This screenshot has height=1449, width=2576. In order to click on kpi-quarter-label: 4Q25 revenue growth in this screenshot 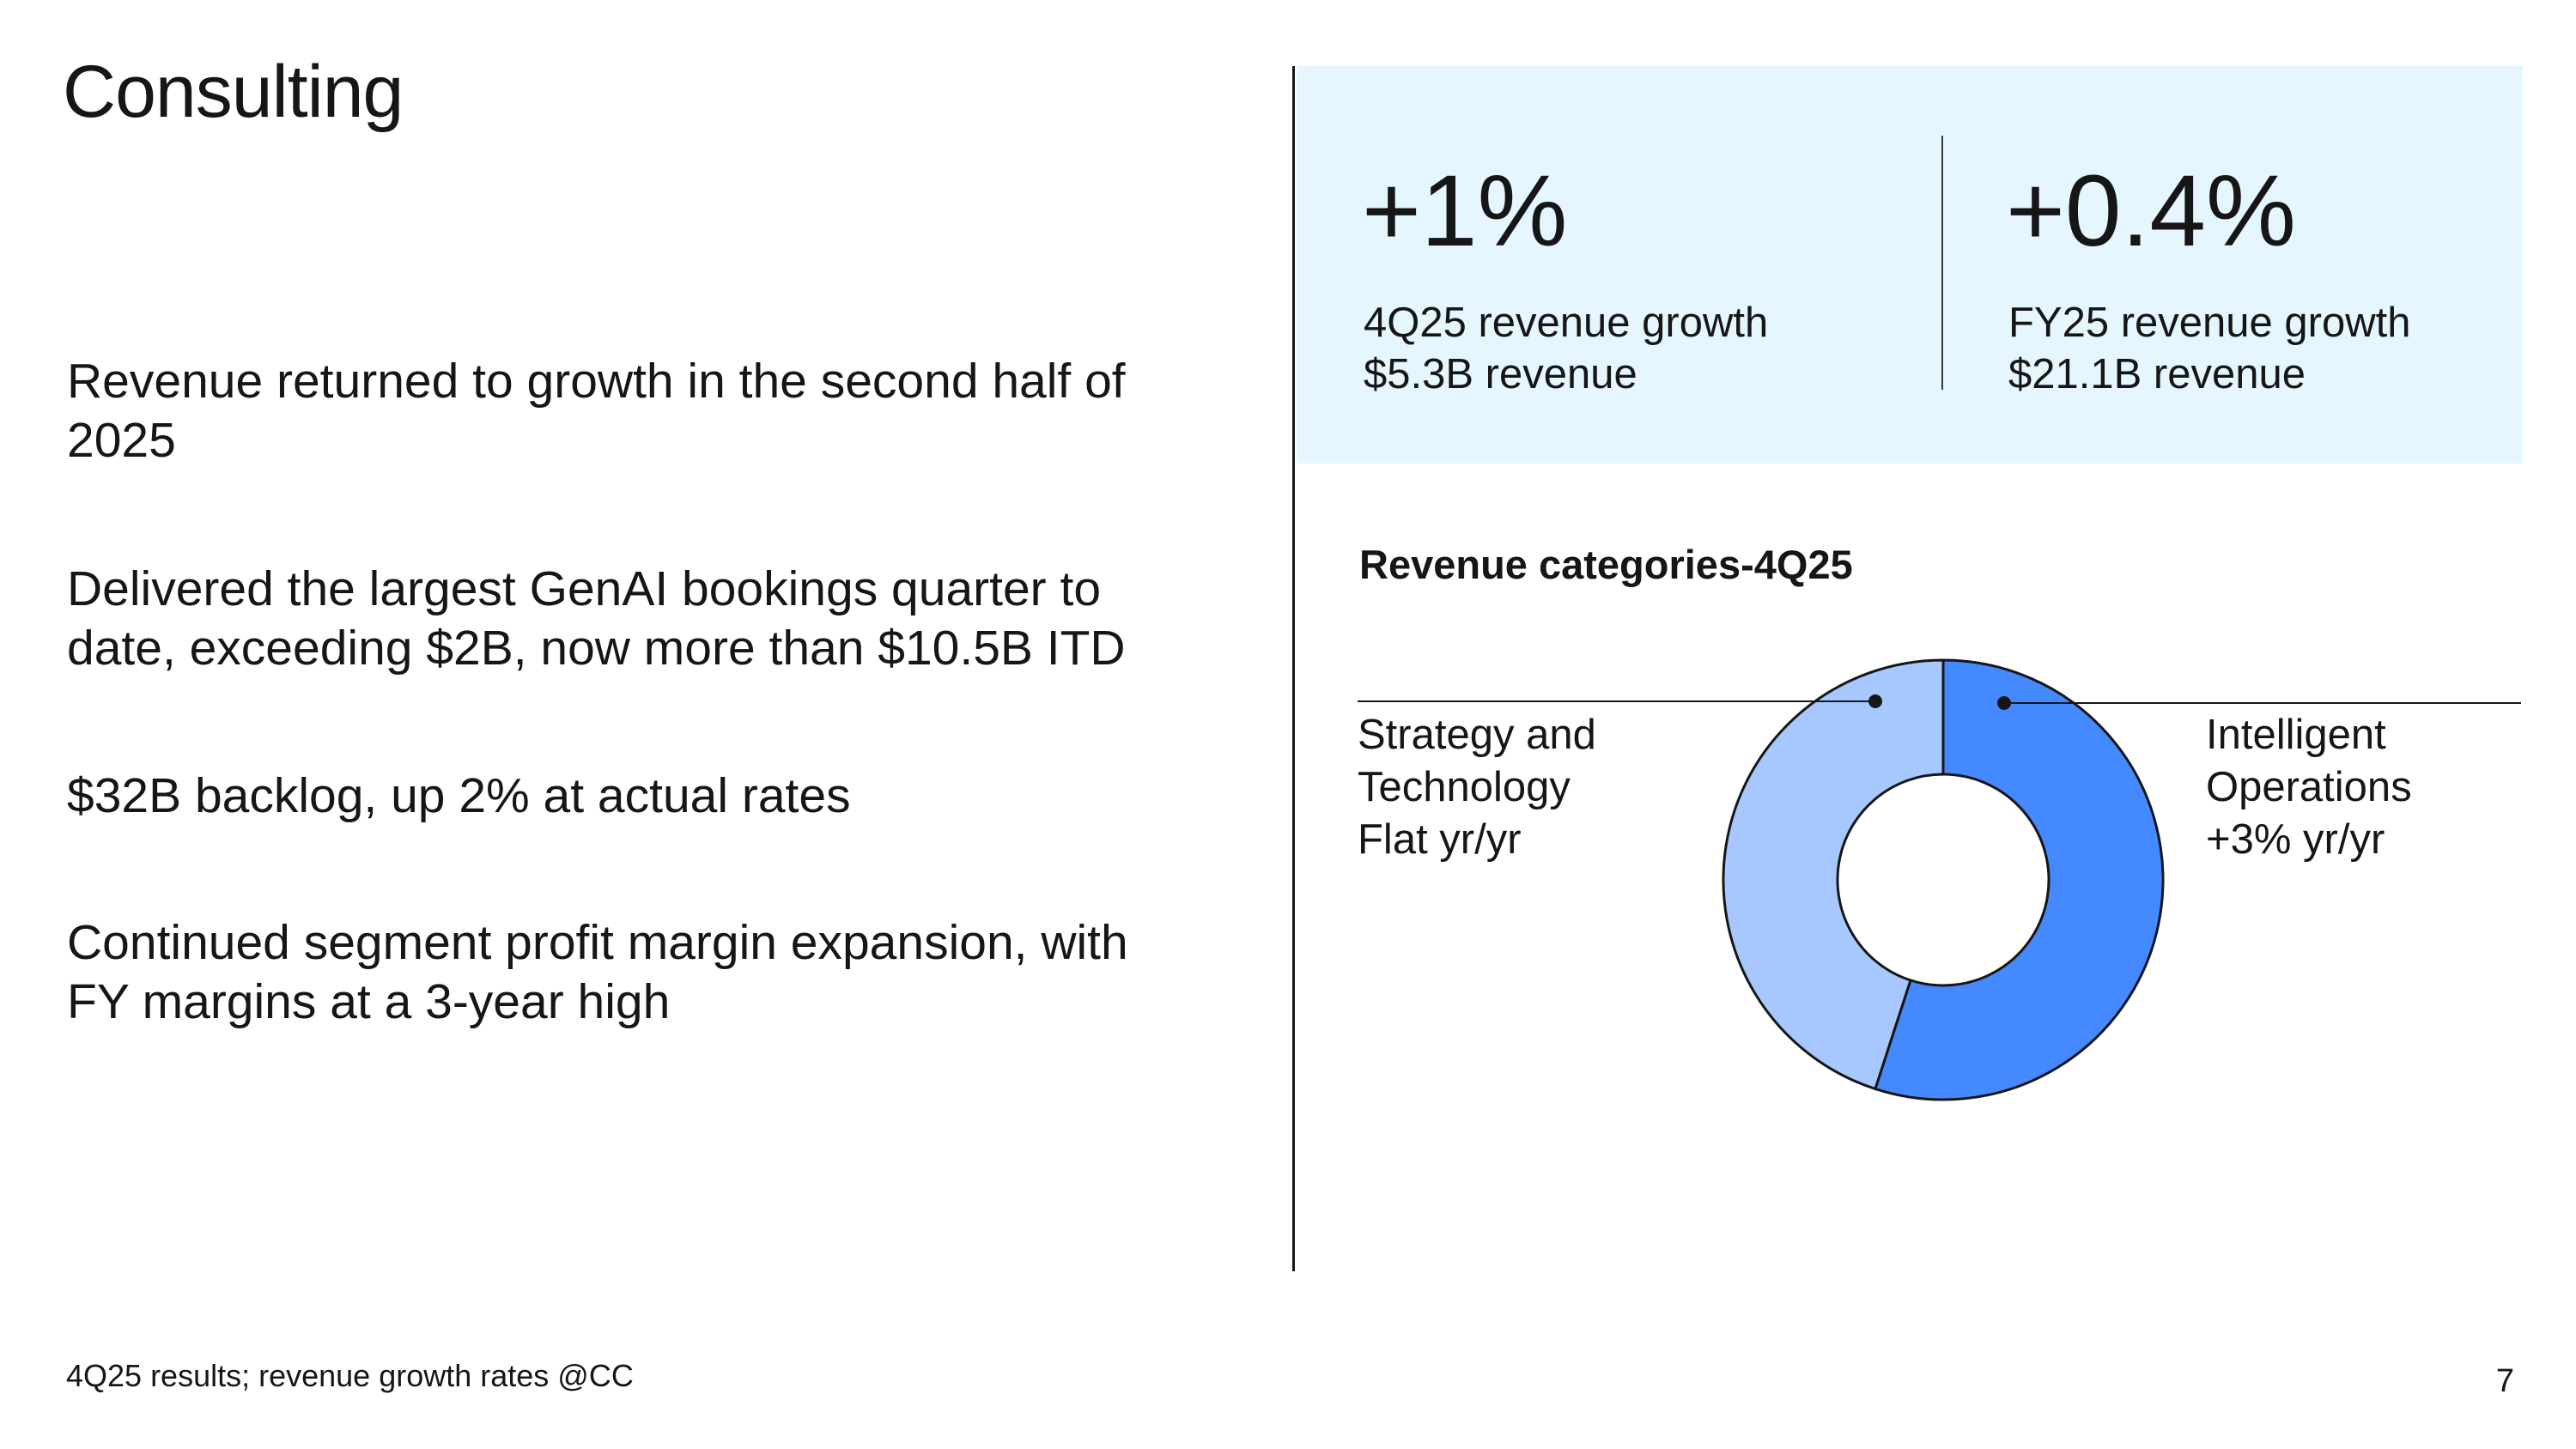, I will do `click(1566, 323)`.